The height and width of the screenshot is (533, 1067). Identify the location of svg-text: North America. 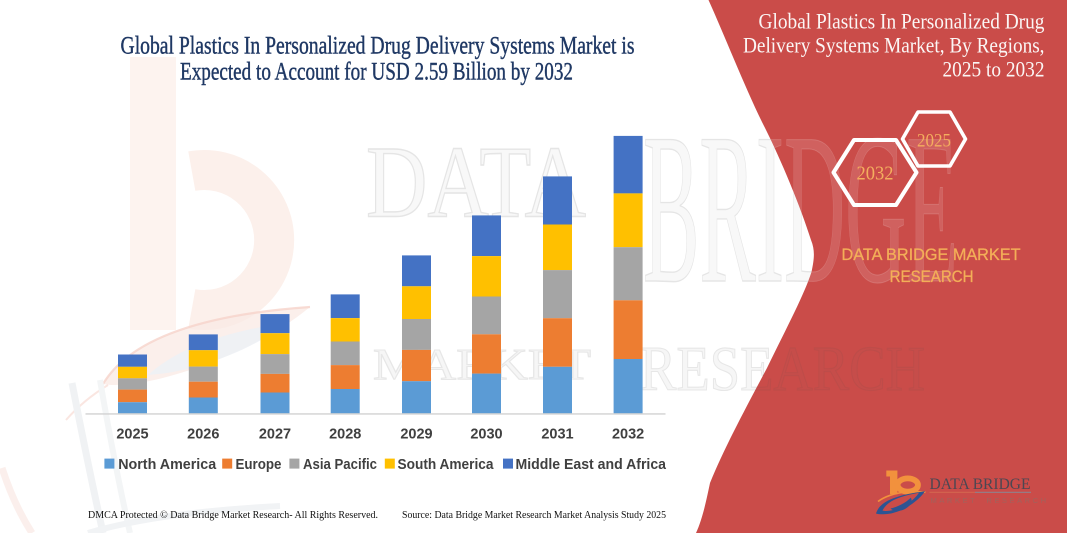
(167, 464).